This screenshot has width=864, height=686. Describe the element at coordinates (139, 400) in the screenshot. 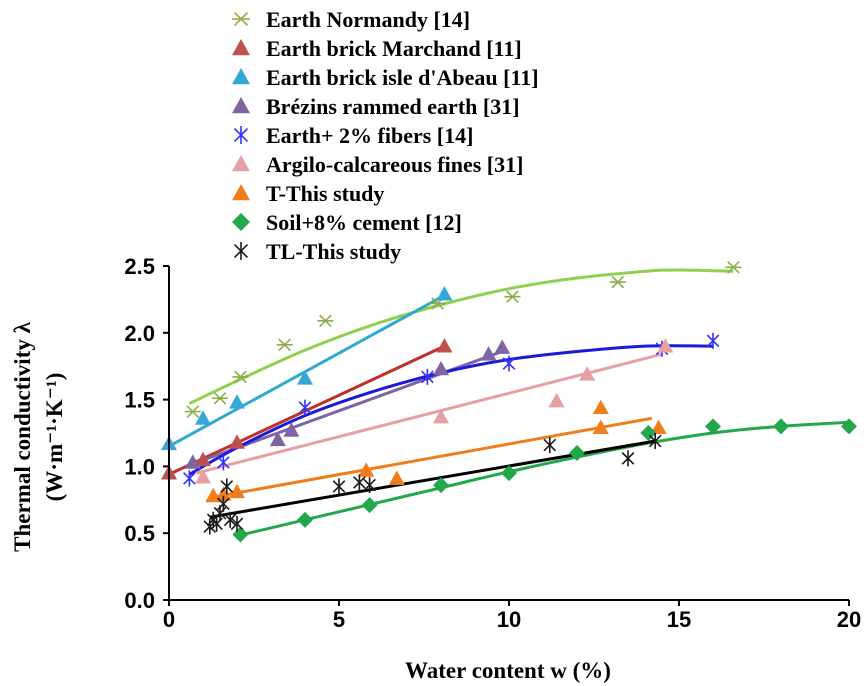

I see `y-tick-label: 1.5` at that location.